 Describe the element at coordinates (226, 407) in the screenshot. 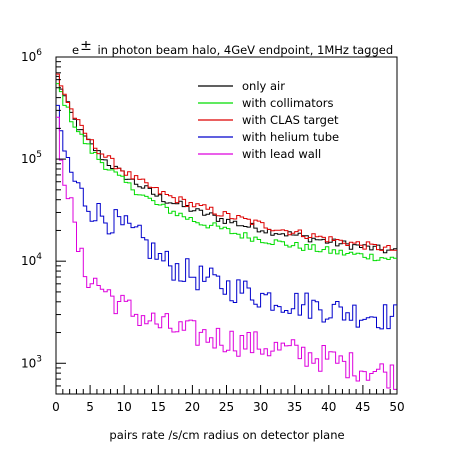

I see `x-tick-label: 25` at that location.